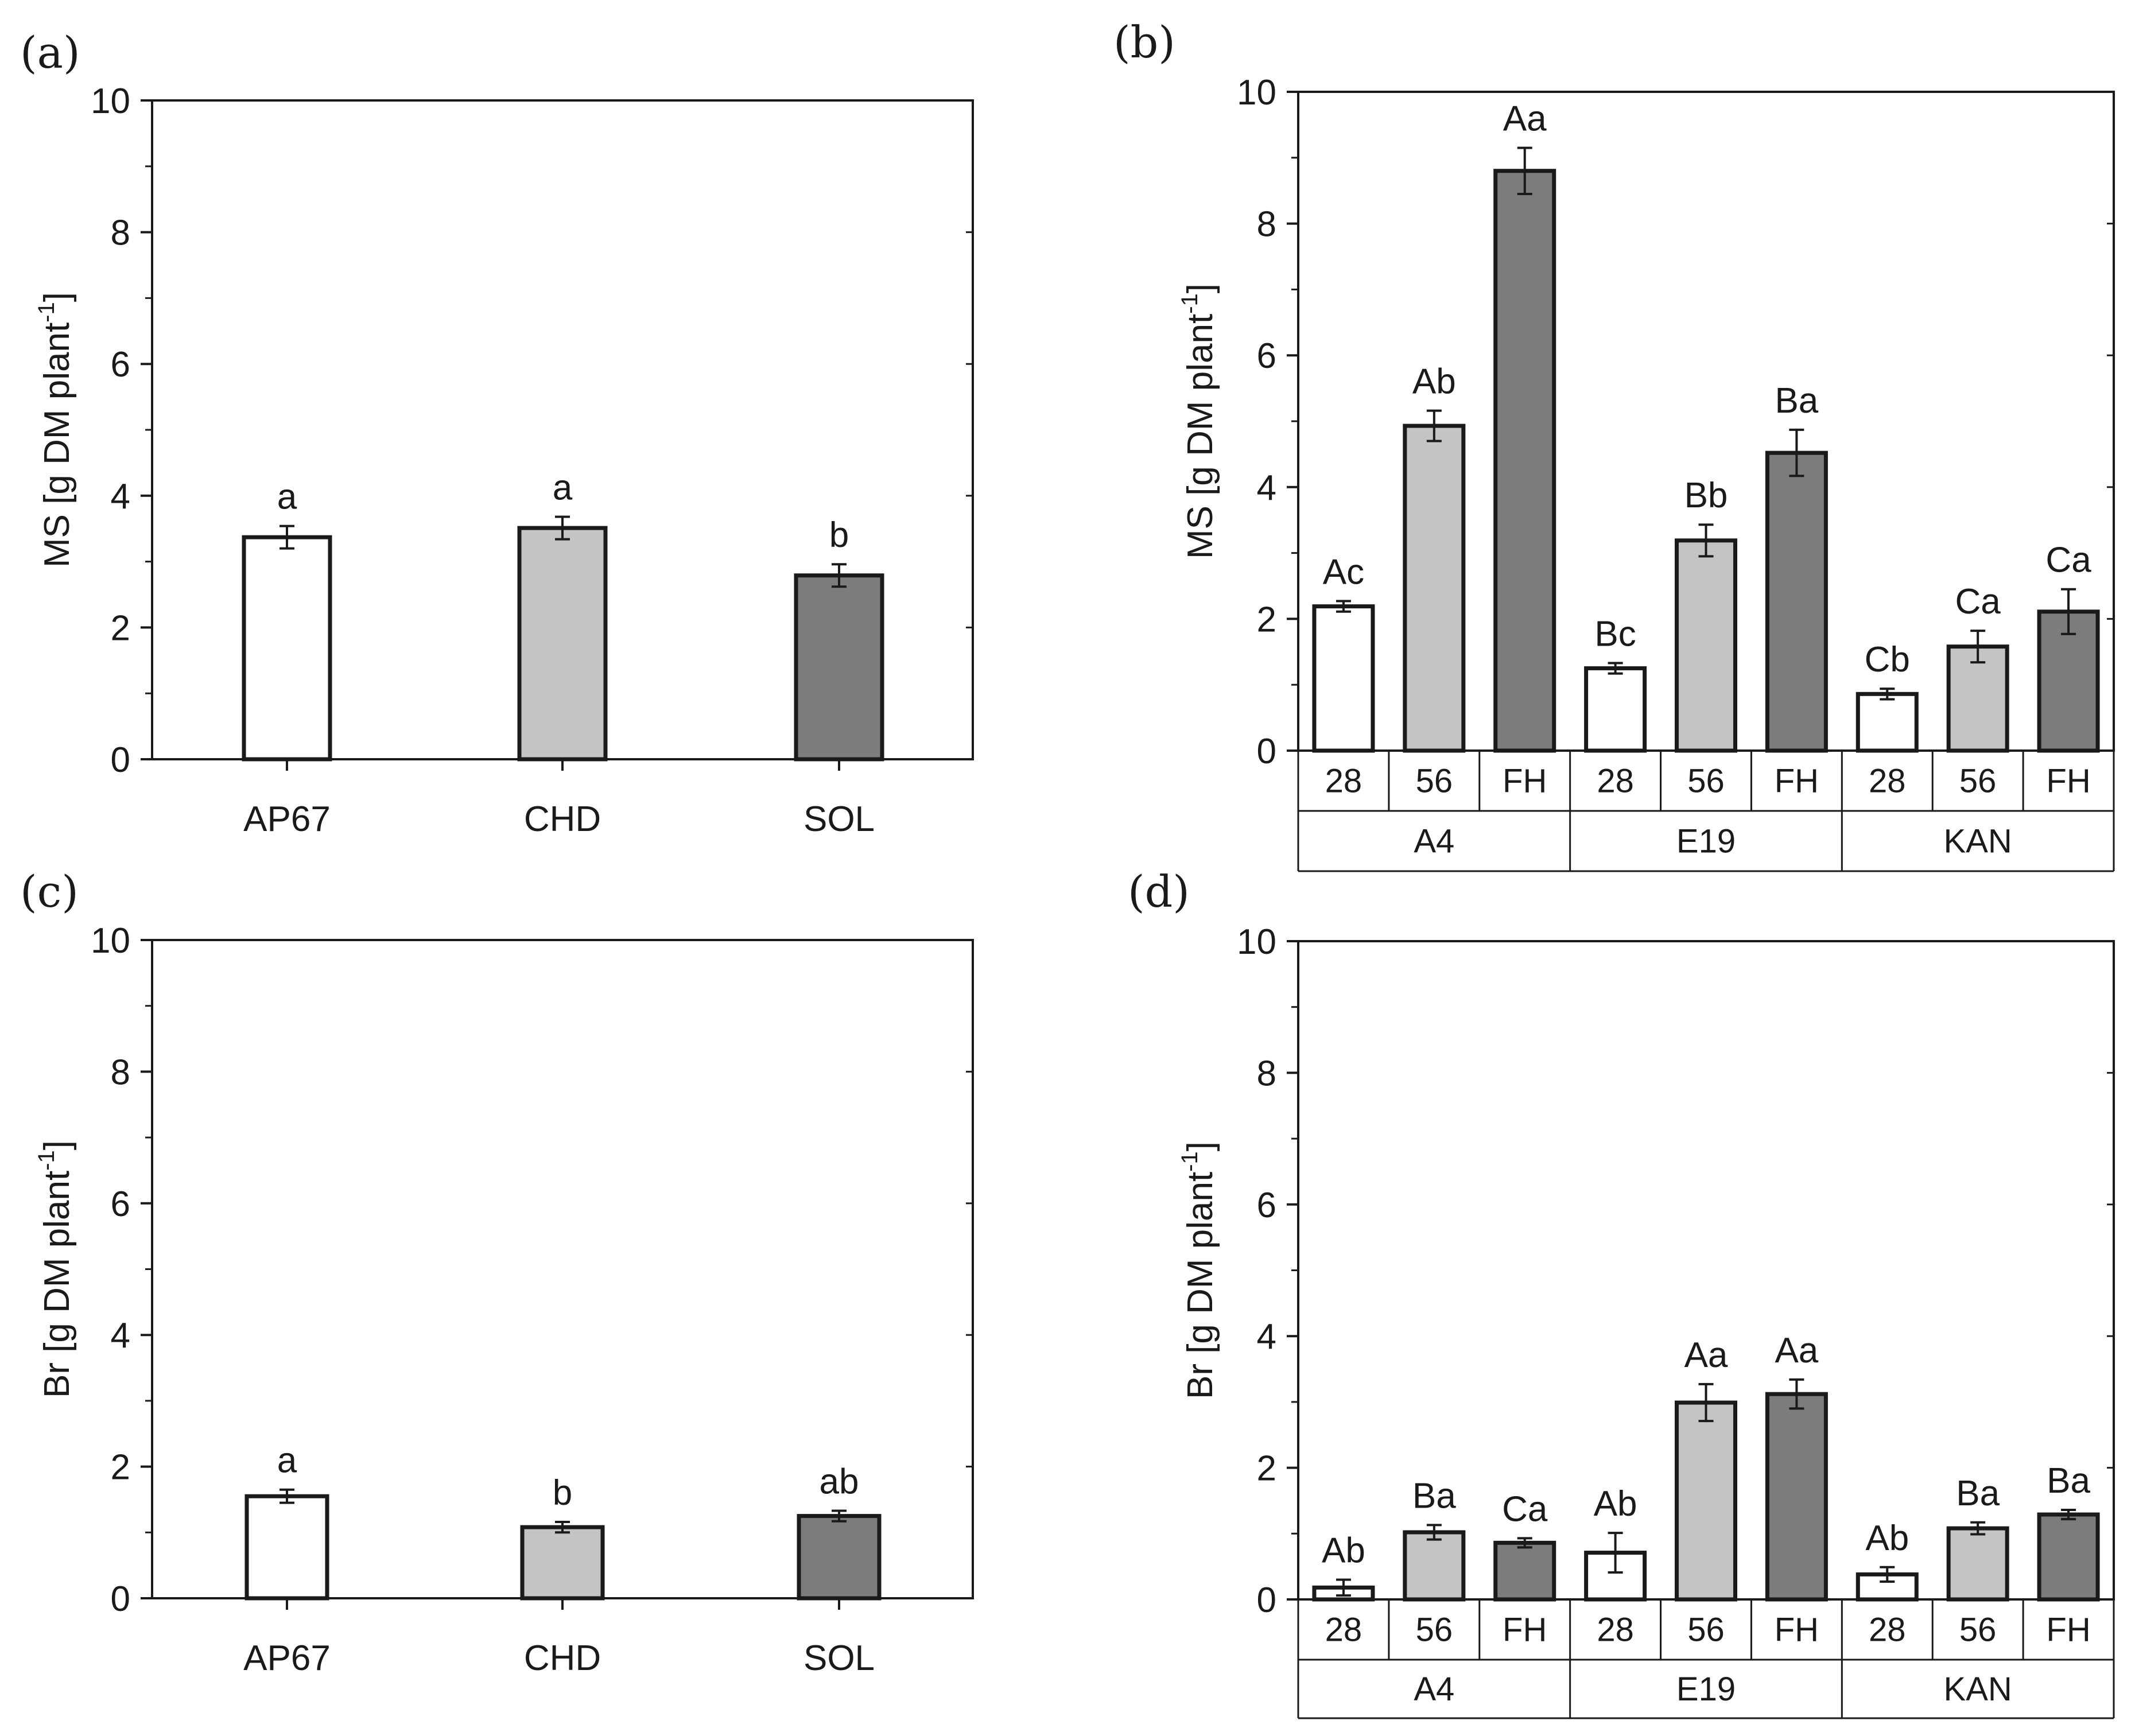  What do you see at coordinates (1344, 572) in the screenshot?
I see `significance-label: Ac` at bounding box center [1344, 572].